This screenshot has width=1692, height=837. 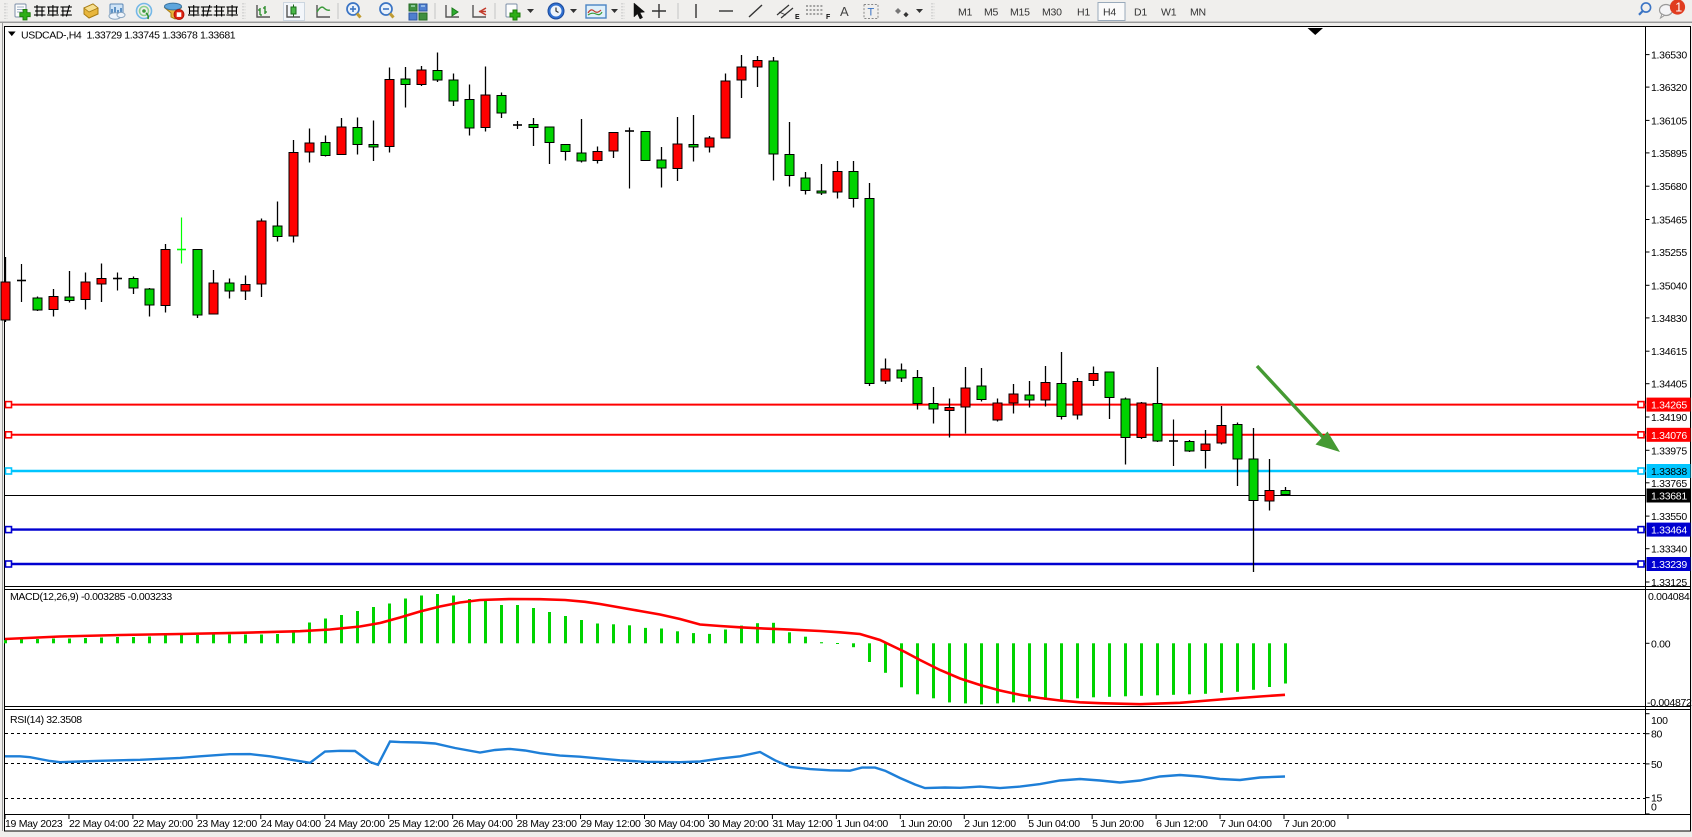 What do you see at coordinates (990, 824) in the screenshot?
I see `svg-text: 2 Jun 12:00` at bounding box center [990, 824].